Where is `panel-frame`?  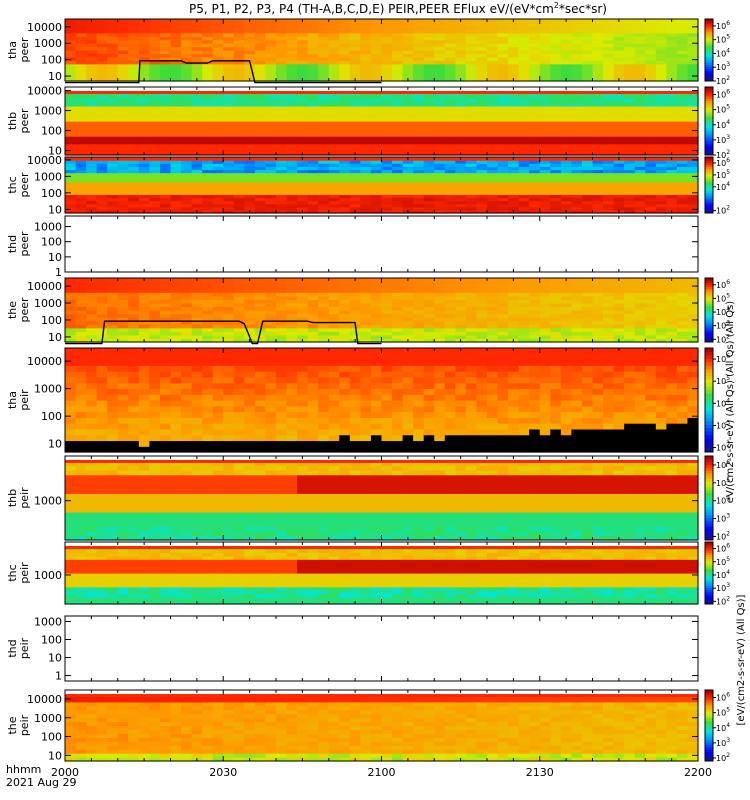
panel-frame is located at coordinates (381, 244).